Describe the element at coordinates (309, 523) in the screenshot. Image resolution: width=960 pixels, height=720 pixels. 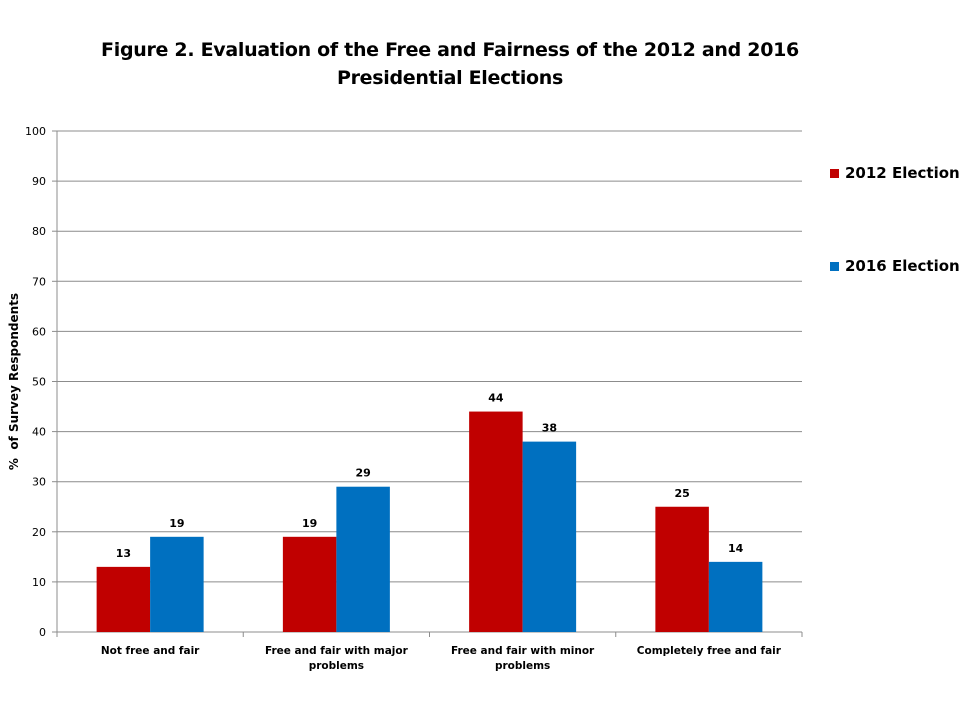
I see `data-label-2012-cat-1: 19` at that location.